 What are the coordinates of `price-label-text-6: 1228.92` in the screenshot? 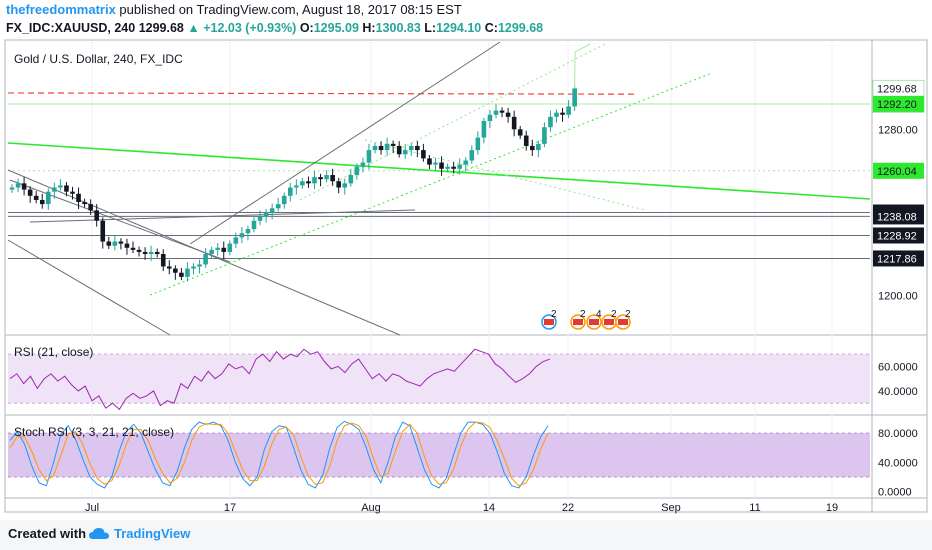 It's located at (897, 236).